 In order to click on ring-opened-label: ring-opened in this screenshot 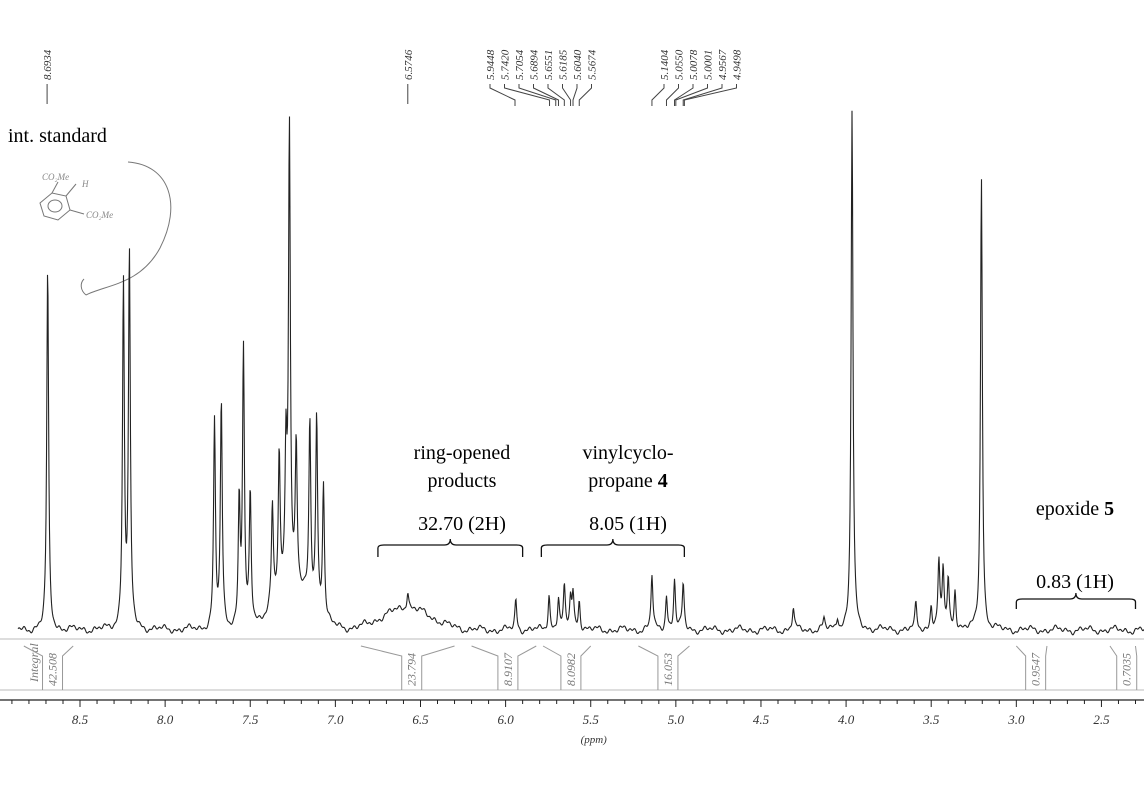, I will do `click(462, 453)`.